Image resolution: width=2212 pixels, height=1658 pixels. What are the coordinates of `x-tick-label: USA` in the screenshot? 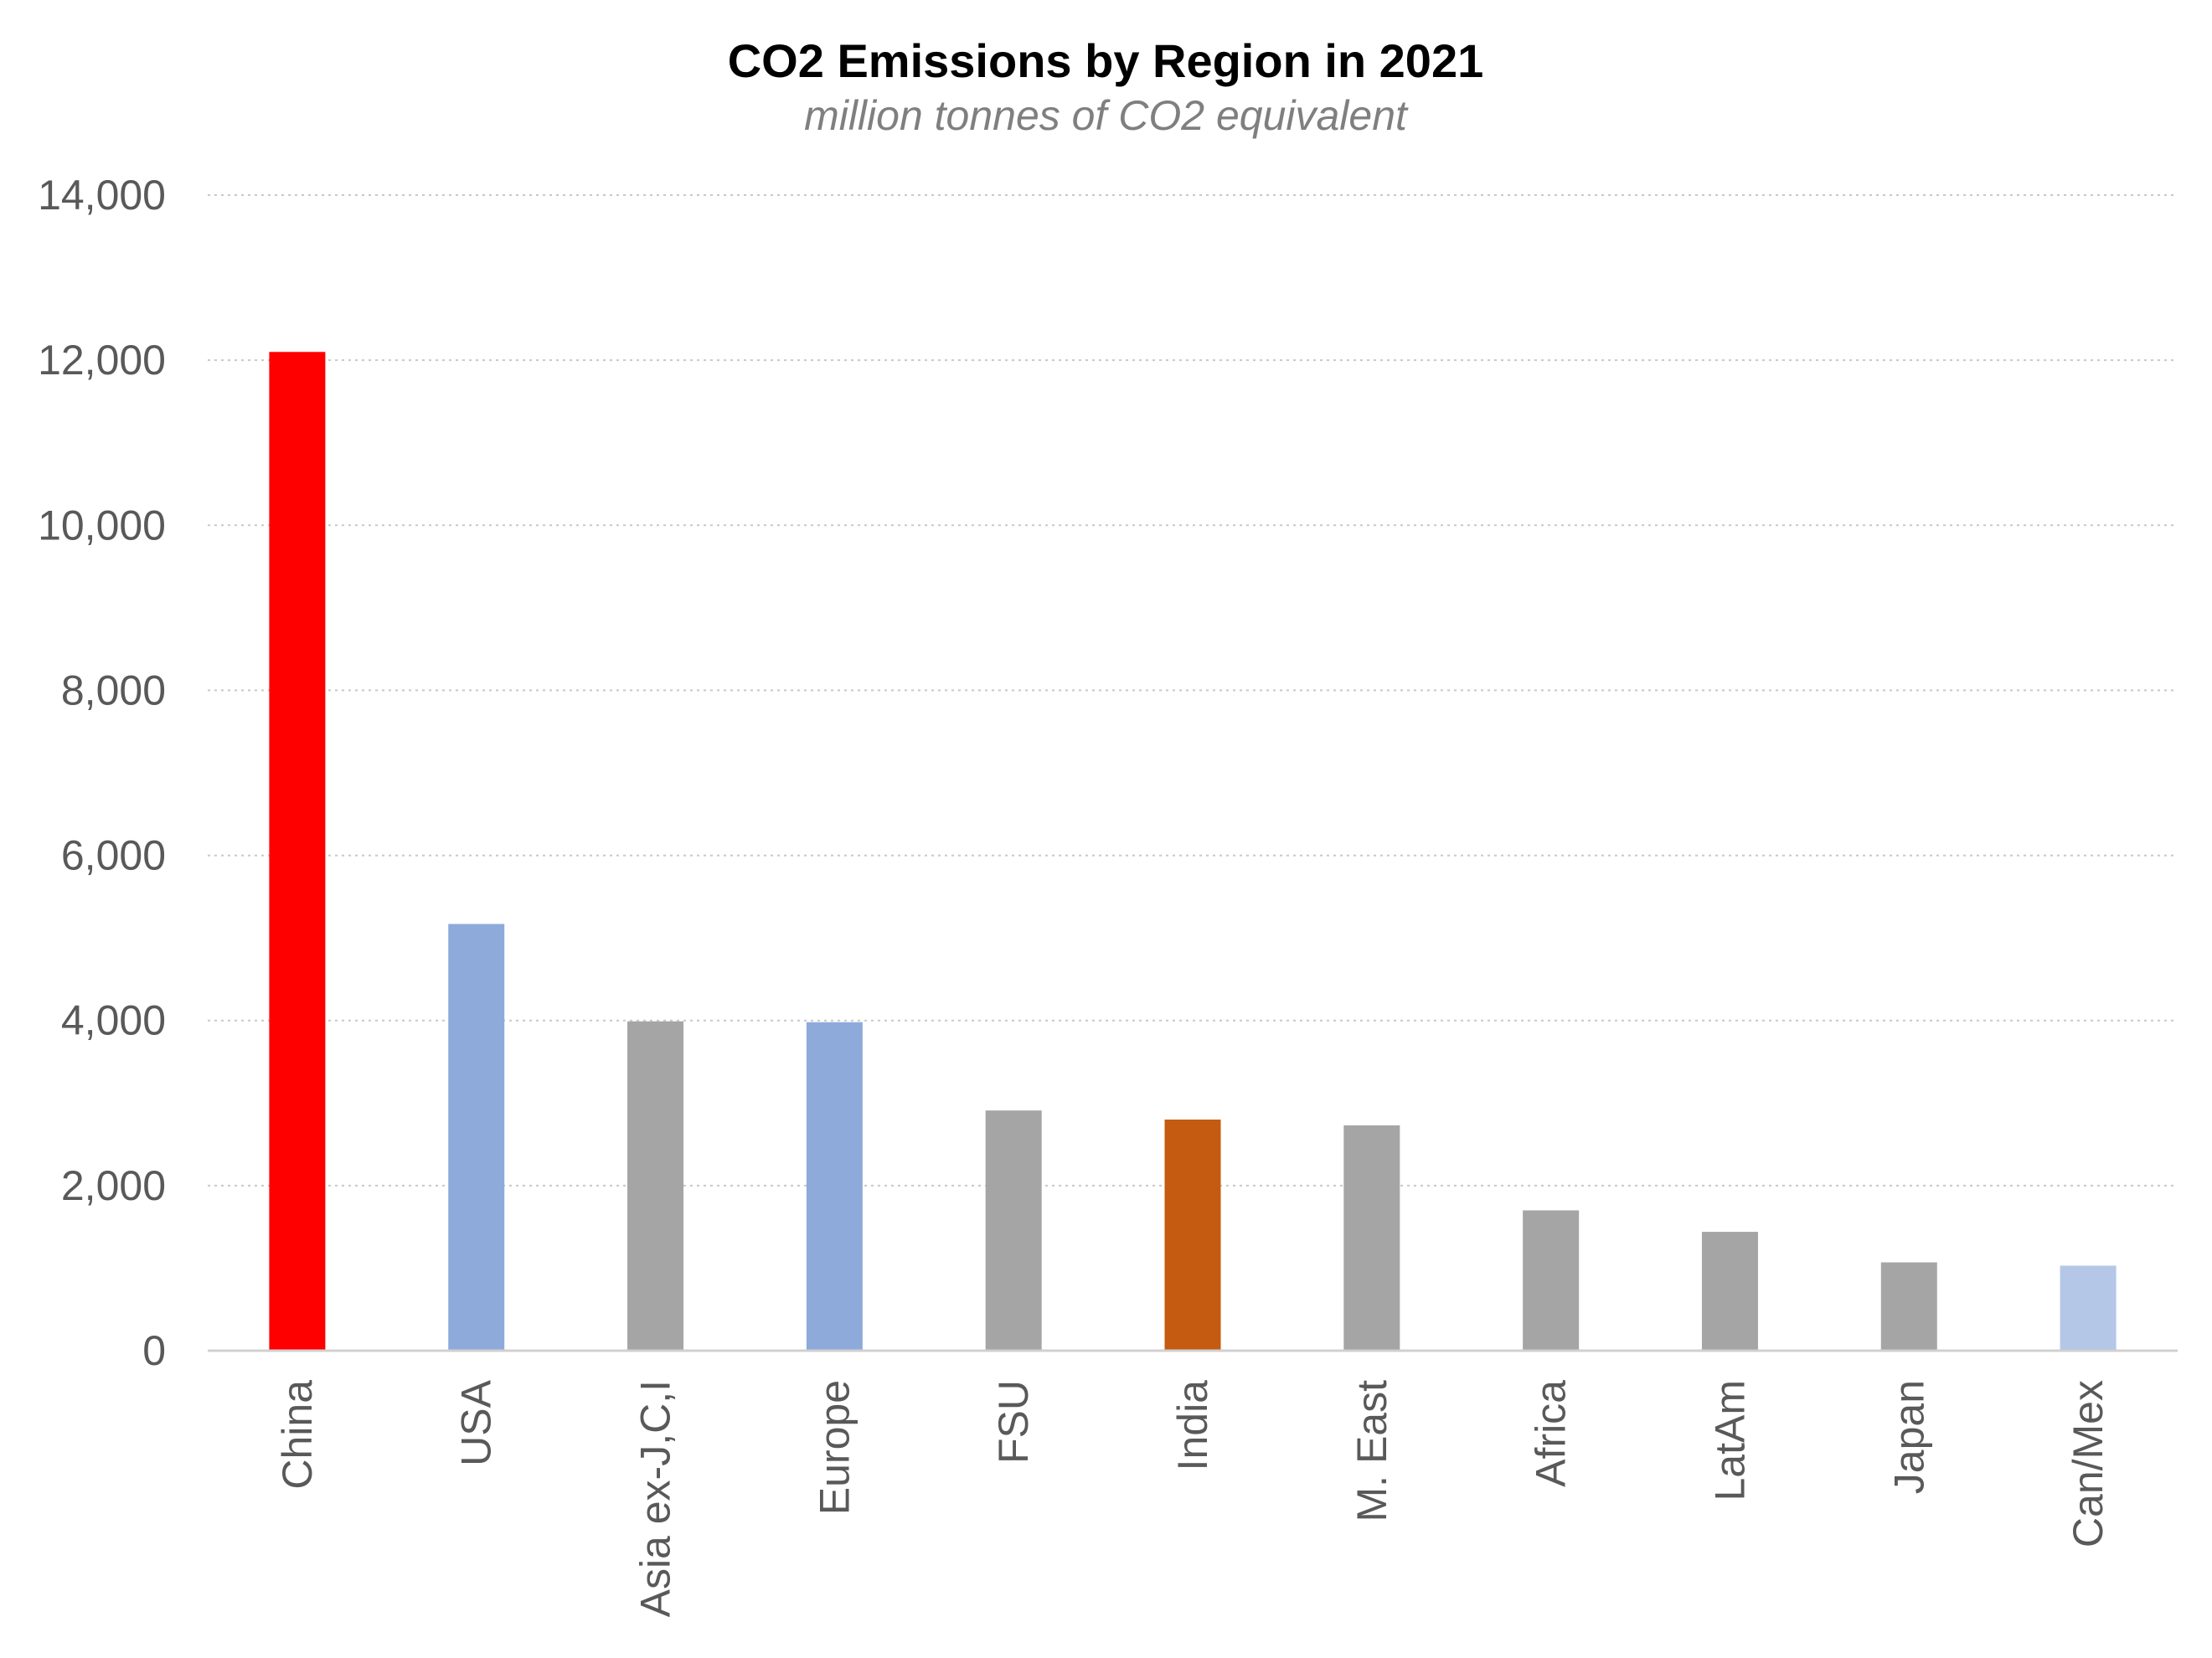 It's located at (477, 1422).